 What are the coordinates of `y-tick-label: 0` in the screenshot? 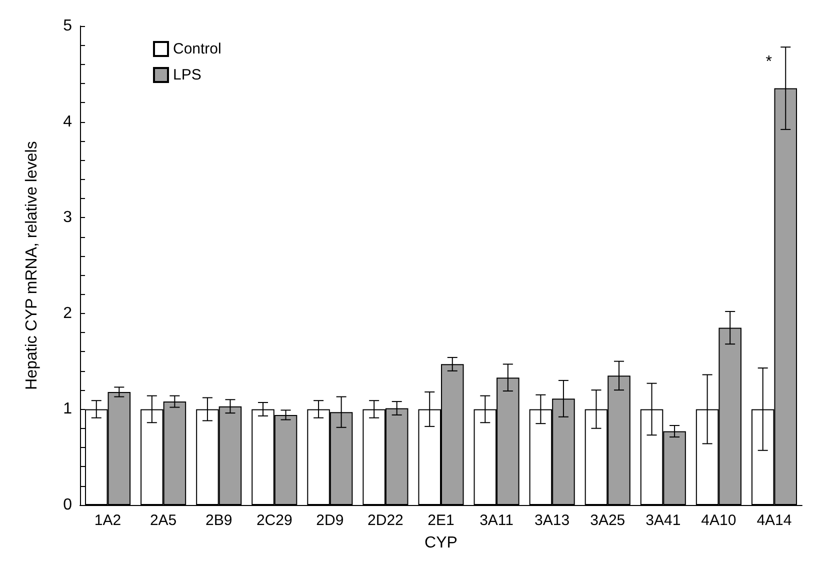 It's located at (67, 505).